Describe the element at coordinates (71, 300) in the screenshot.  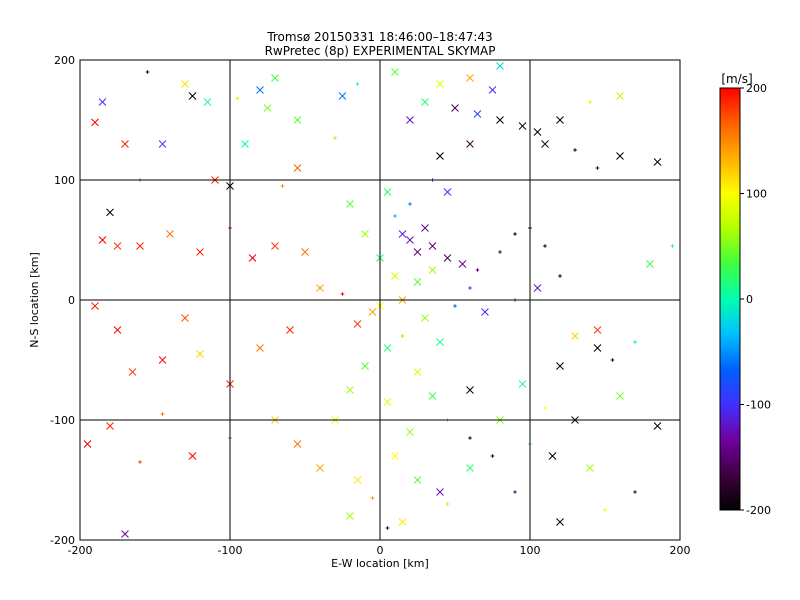
I see `y-tick-label: 0` at that location.